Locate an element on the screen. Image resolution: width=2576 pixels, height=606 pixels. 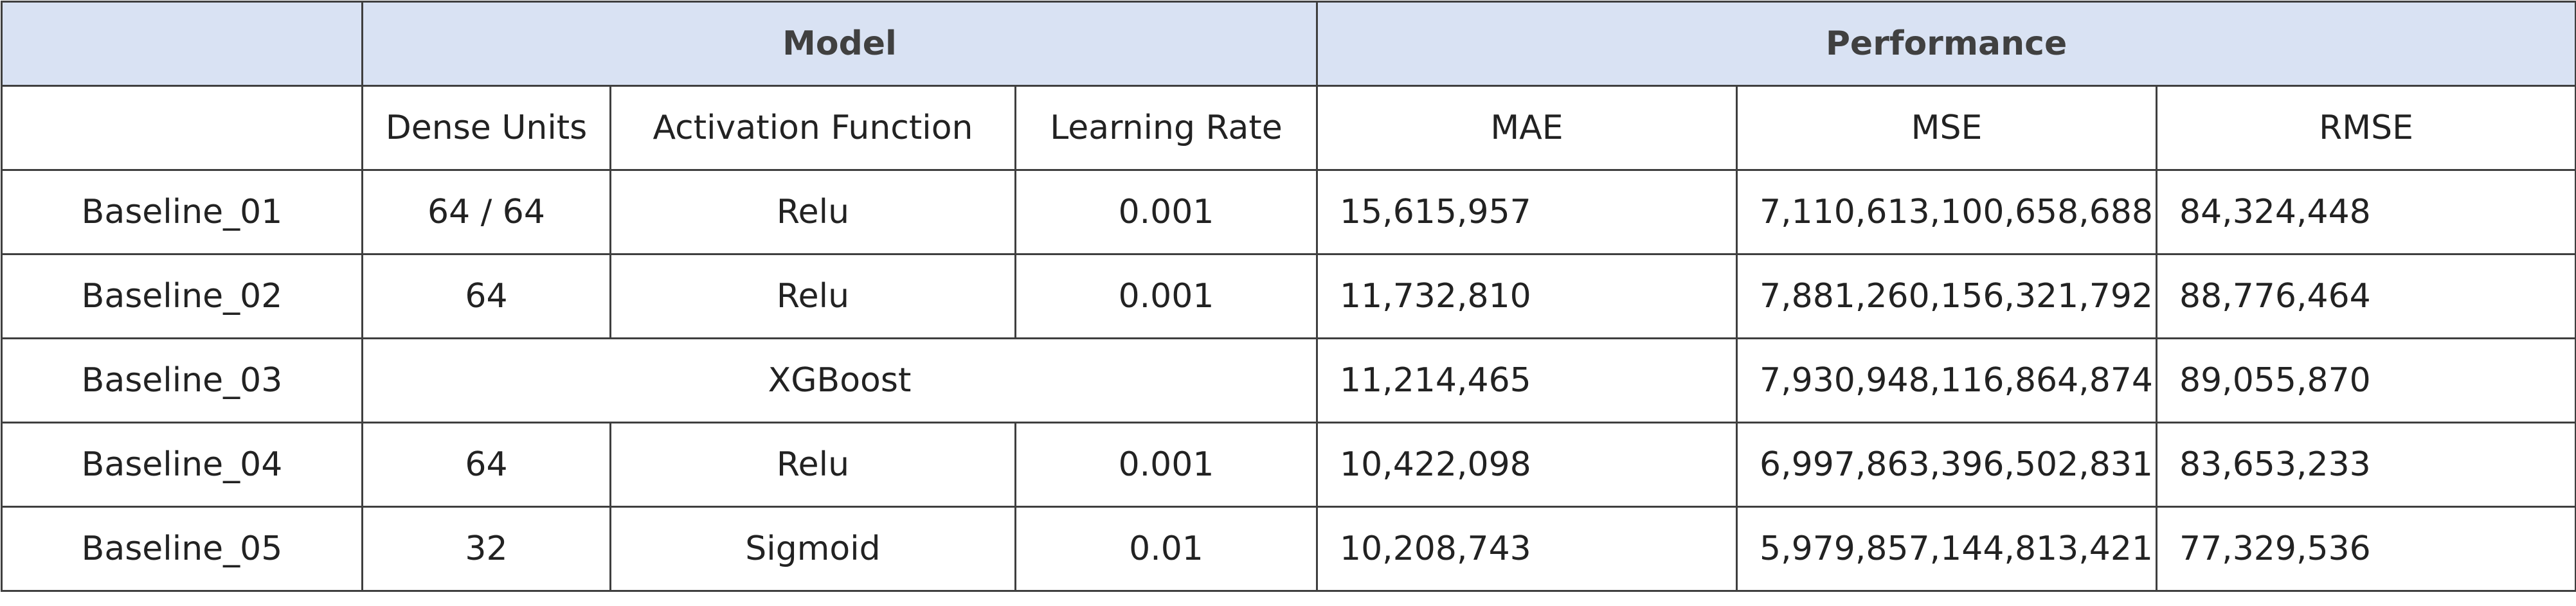
rmse-cell: 89,055,870 is located at coordinates (2365, 380).